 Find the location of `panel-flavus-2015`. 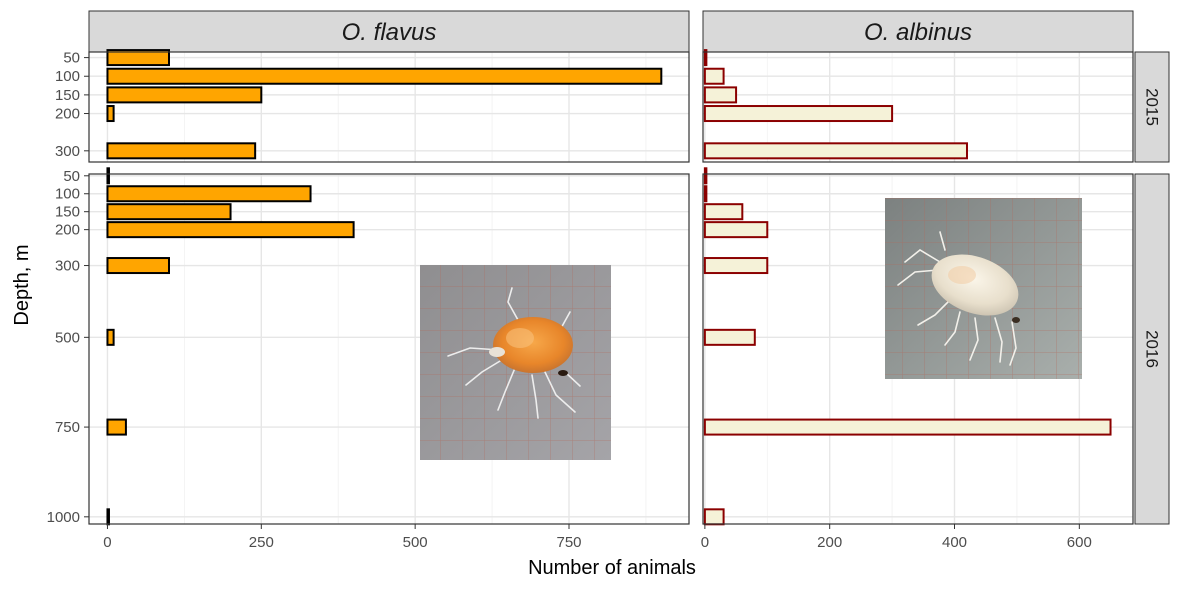

panel-flavus-2015 is located at coordinates (389, 106).